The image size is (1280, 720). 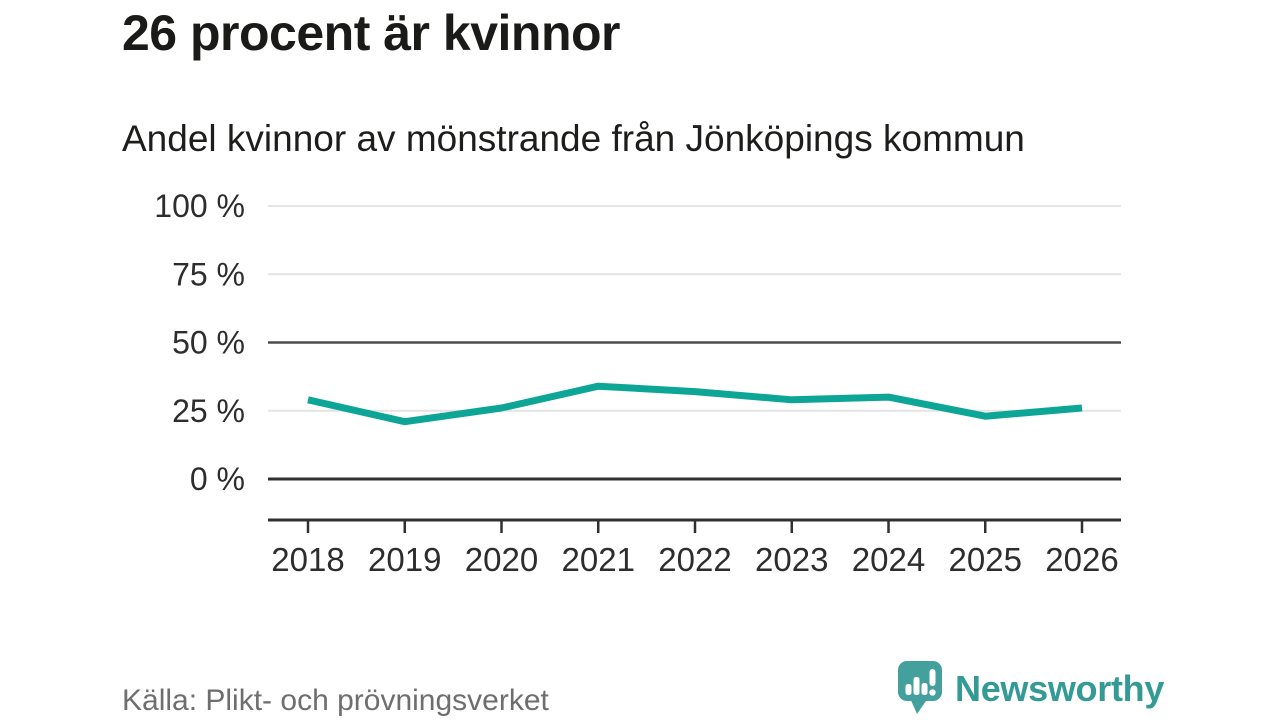 I want to click on logo-bar-tall, so click(x=916, y=686).